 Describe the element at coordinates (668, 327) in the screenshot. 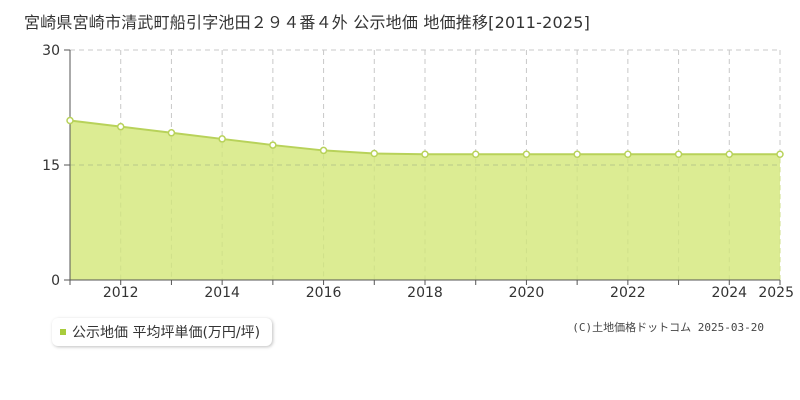

I see `credit-text: (C)土地価格ドットコム 2025-03-20` at that location.